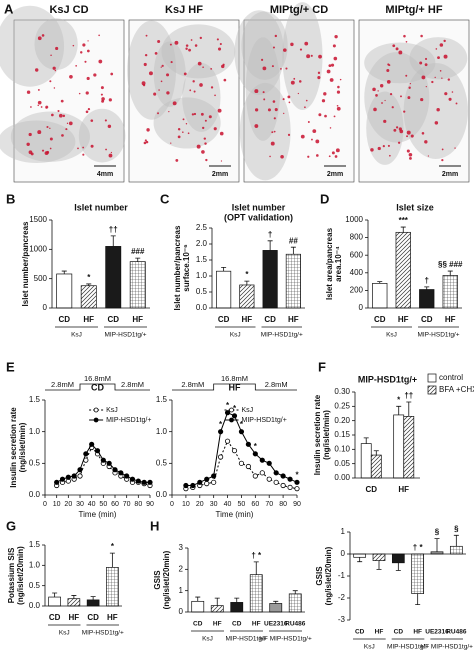 The image size is (474, 669). Describe the element at coordinates (357, 272) in the screenshot. I see `y-tick-label: 400` at that location.